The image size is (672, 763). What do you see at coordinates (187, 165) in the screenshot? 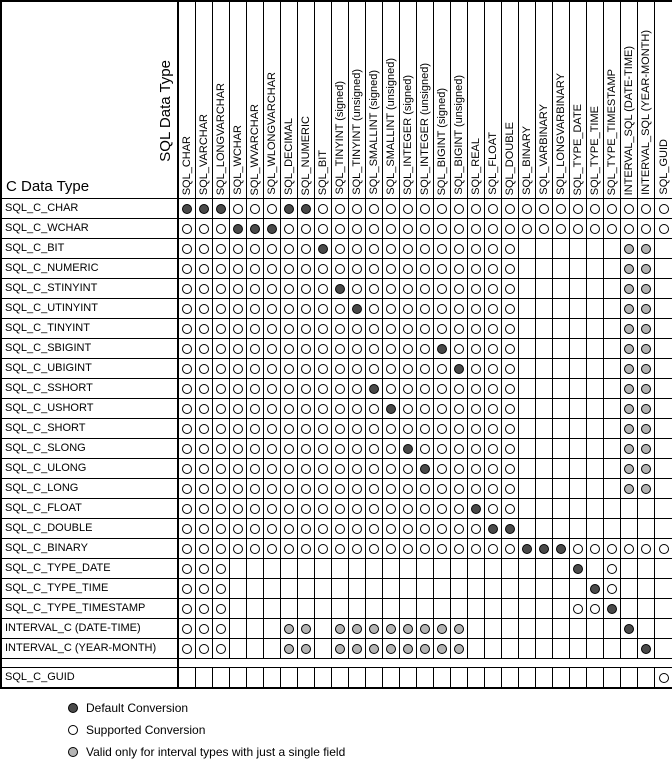
I see `column-header-label: SQL_CHAR` at bounding box center [187, 165].